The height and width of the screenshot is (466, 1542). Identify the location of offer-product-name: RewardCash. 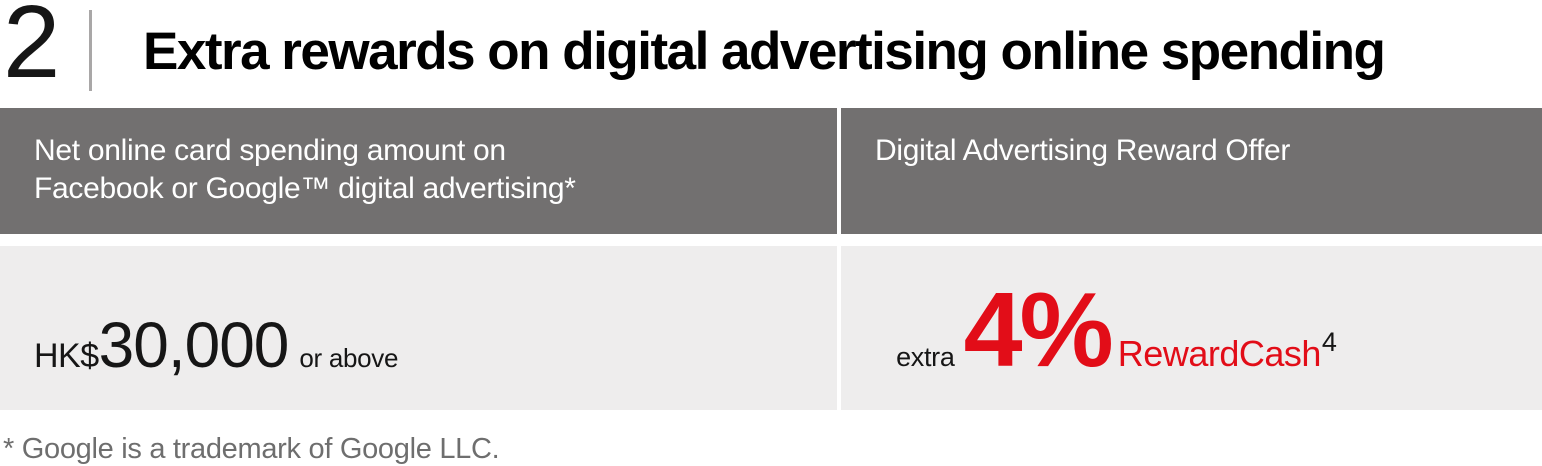
(1219, 353).